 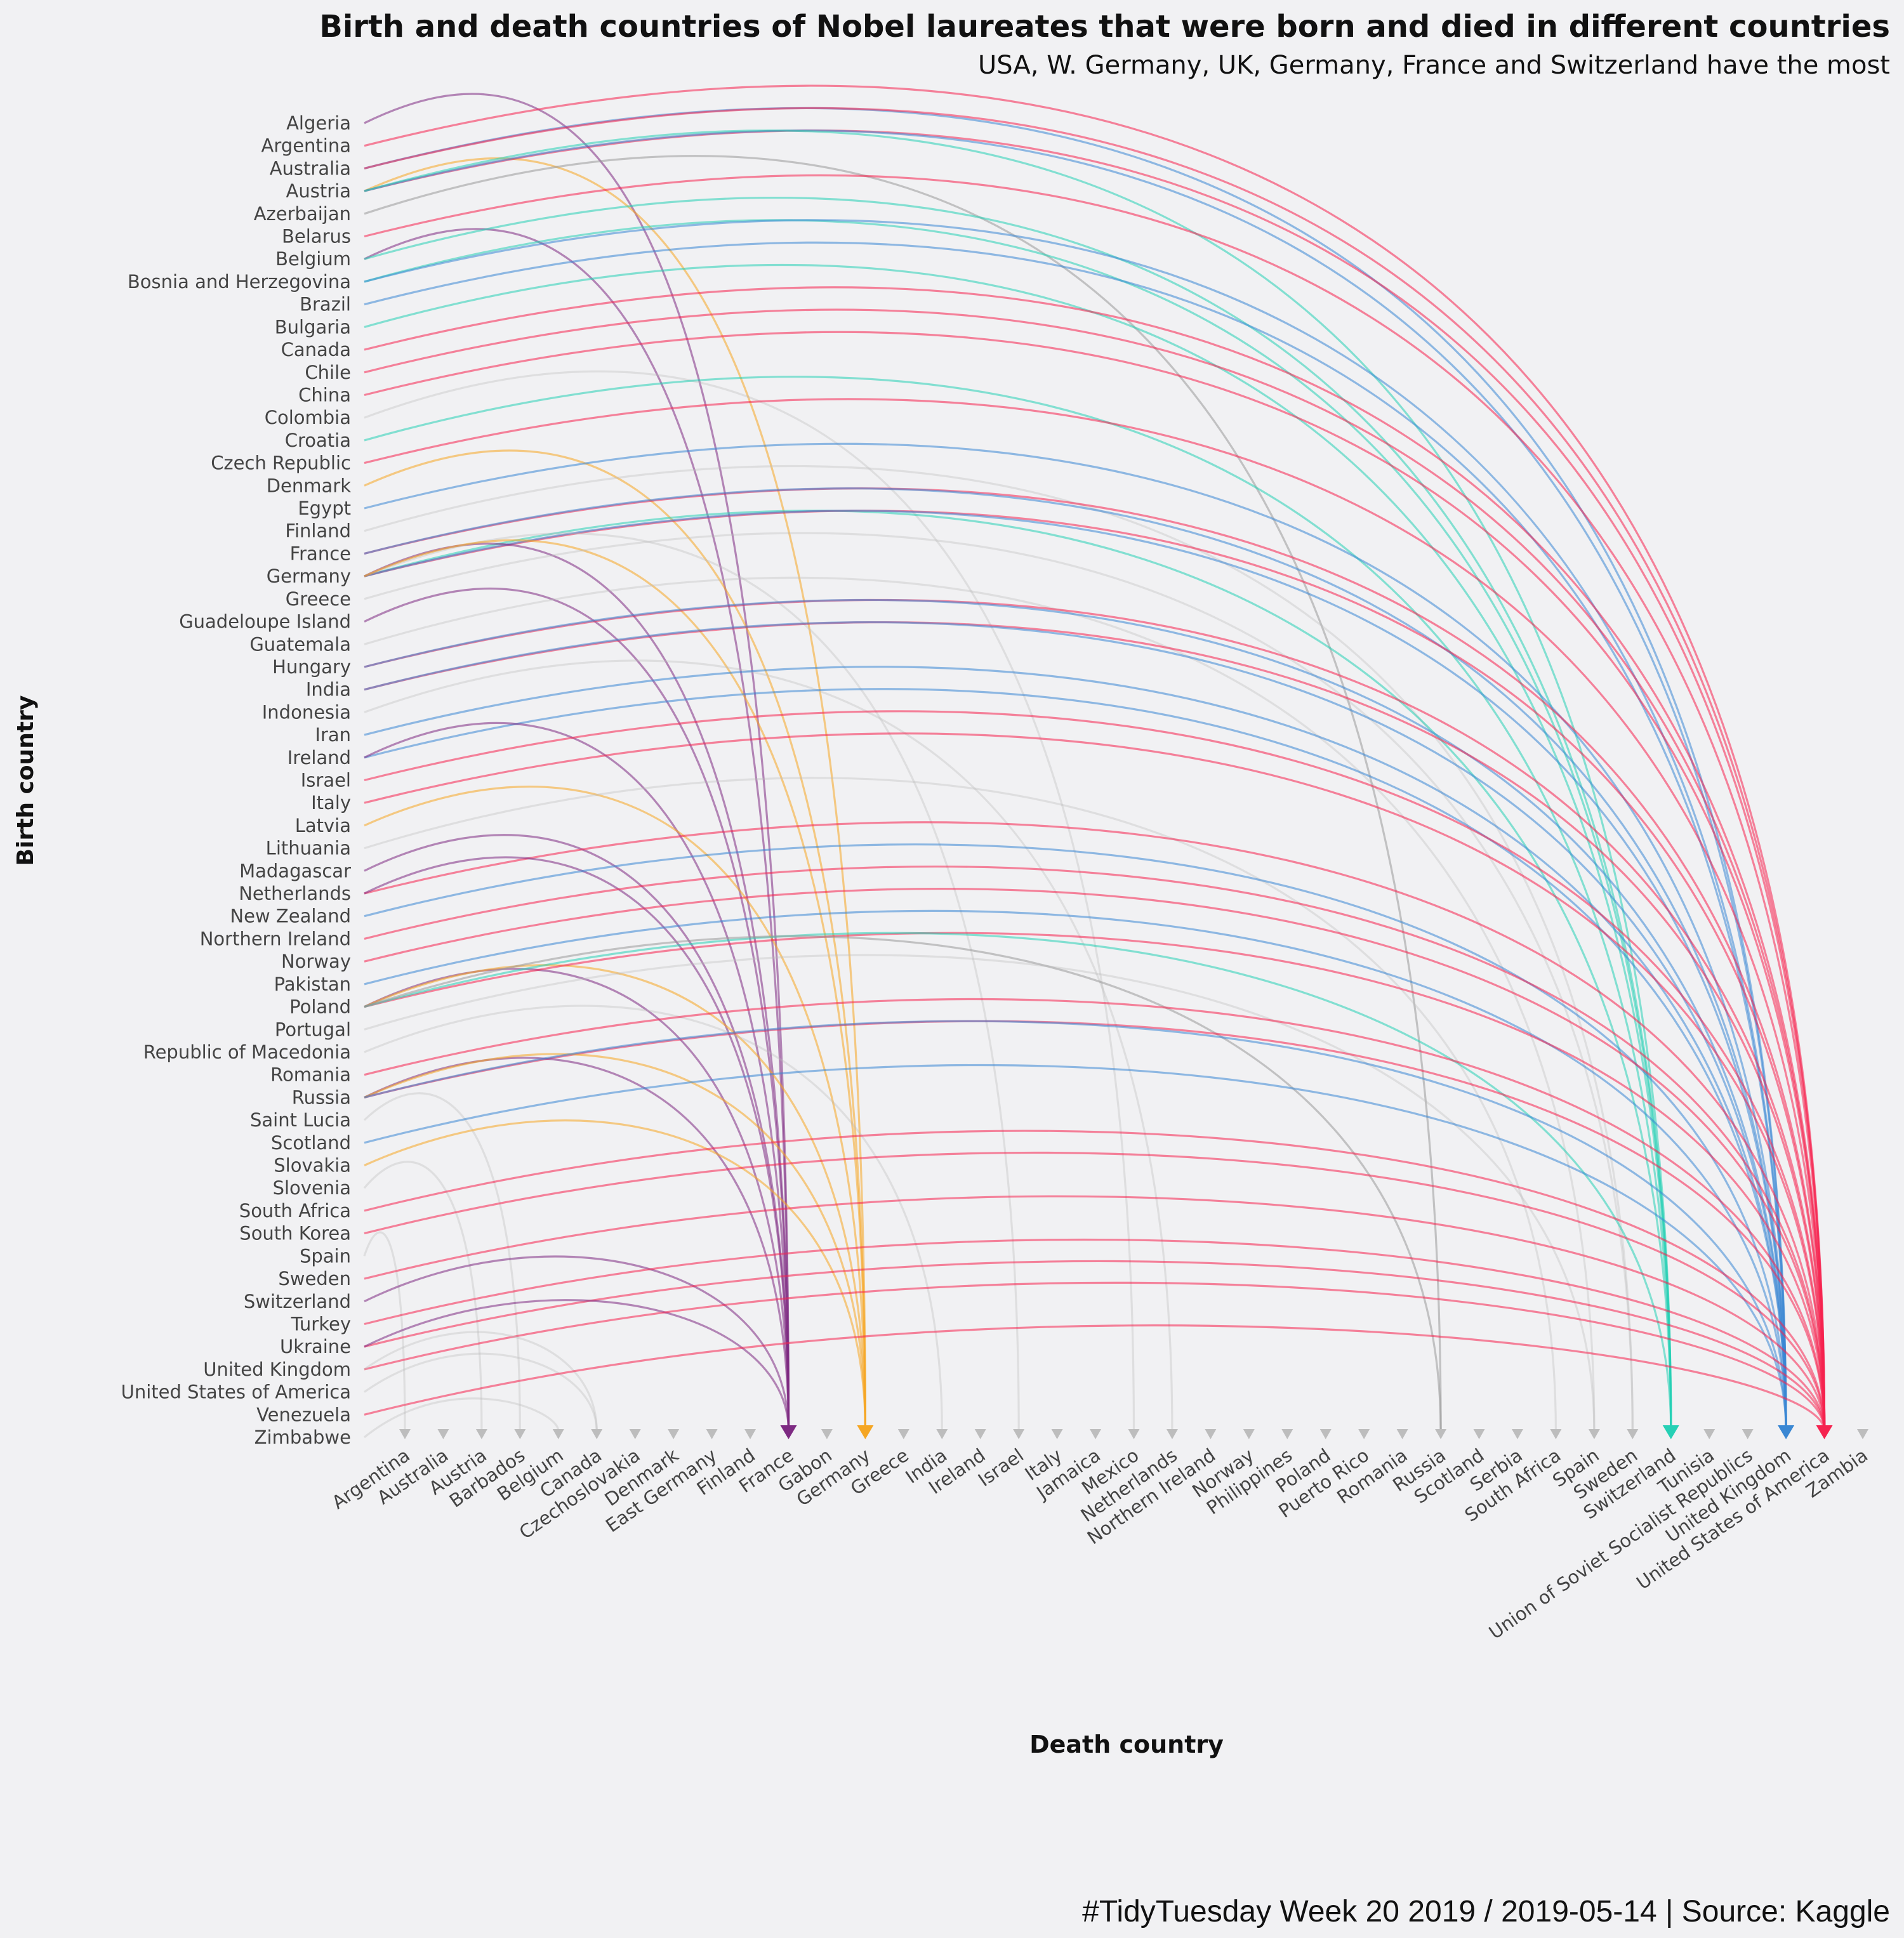 What do you see at coordinates (302, 214) in the screenshot?
I see `birth-label-azerbaijan: Azerbaijan` at bounding box center [302, 214].